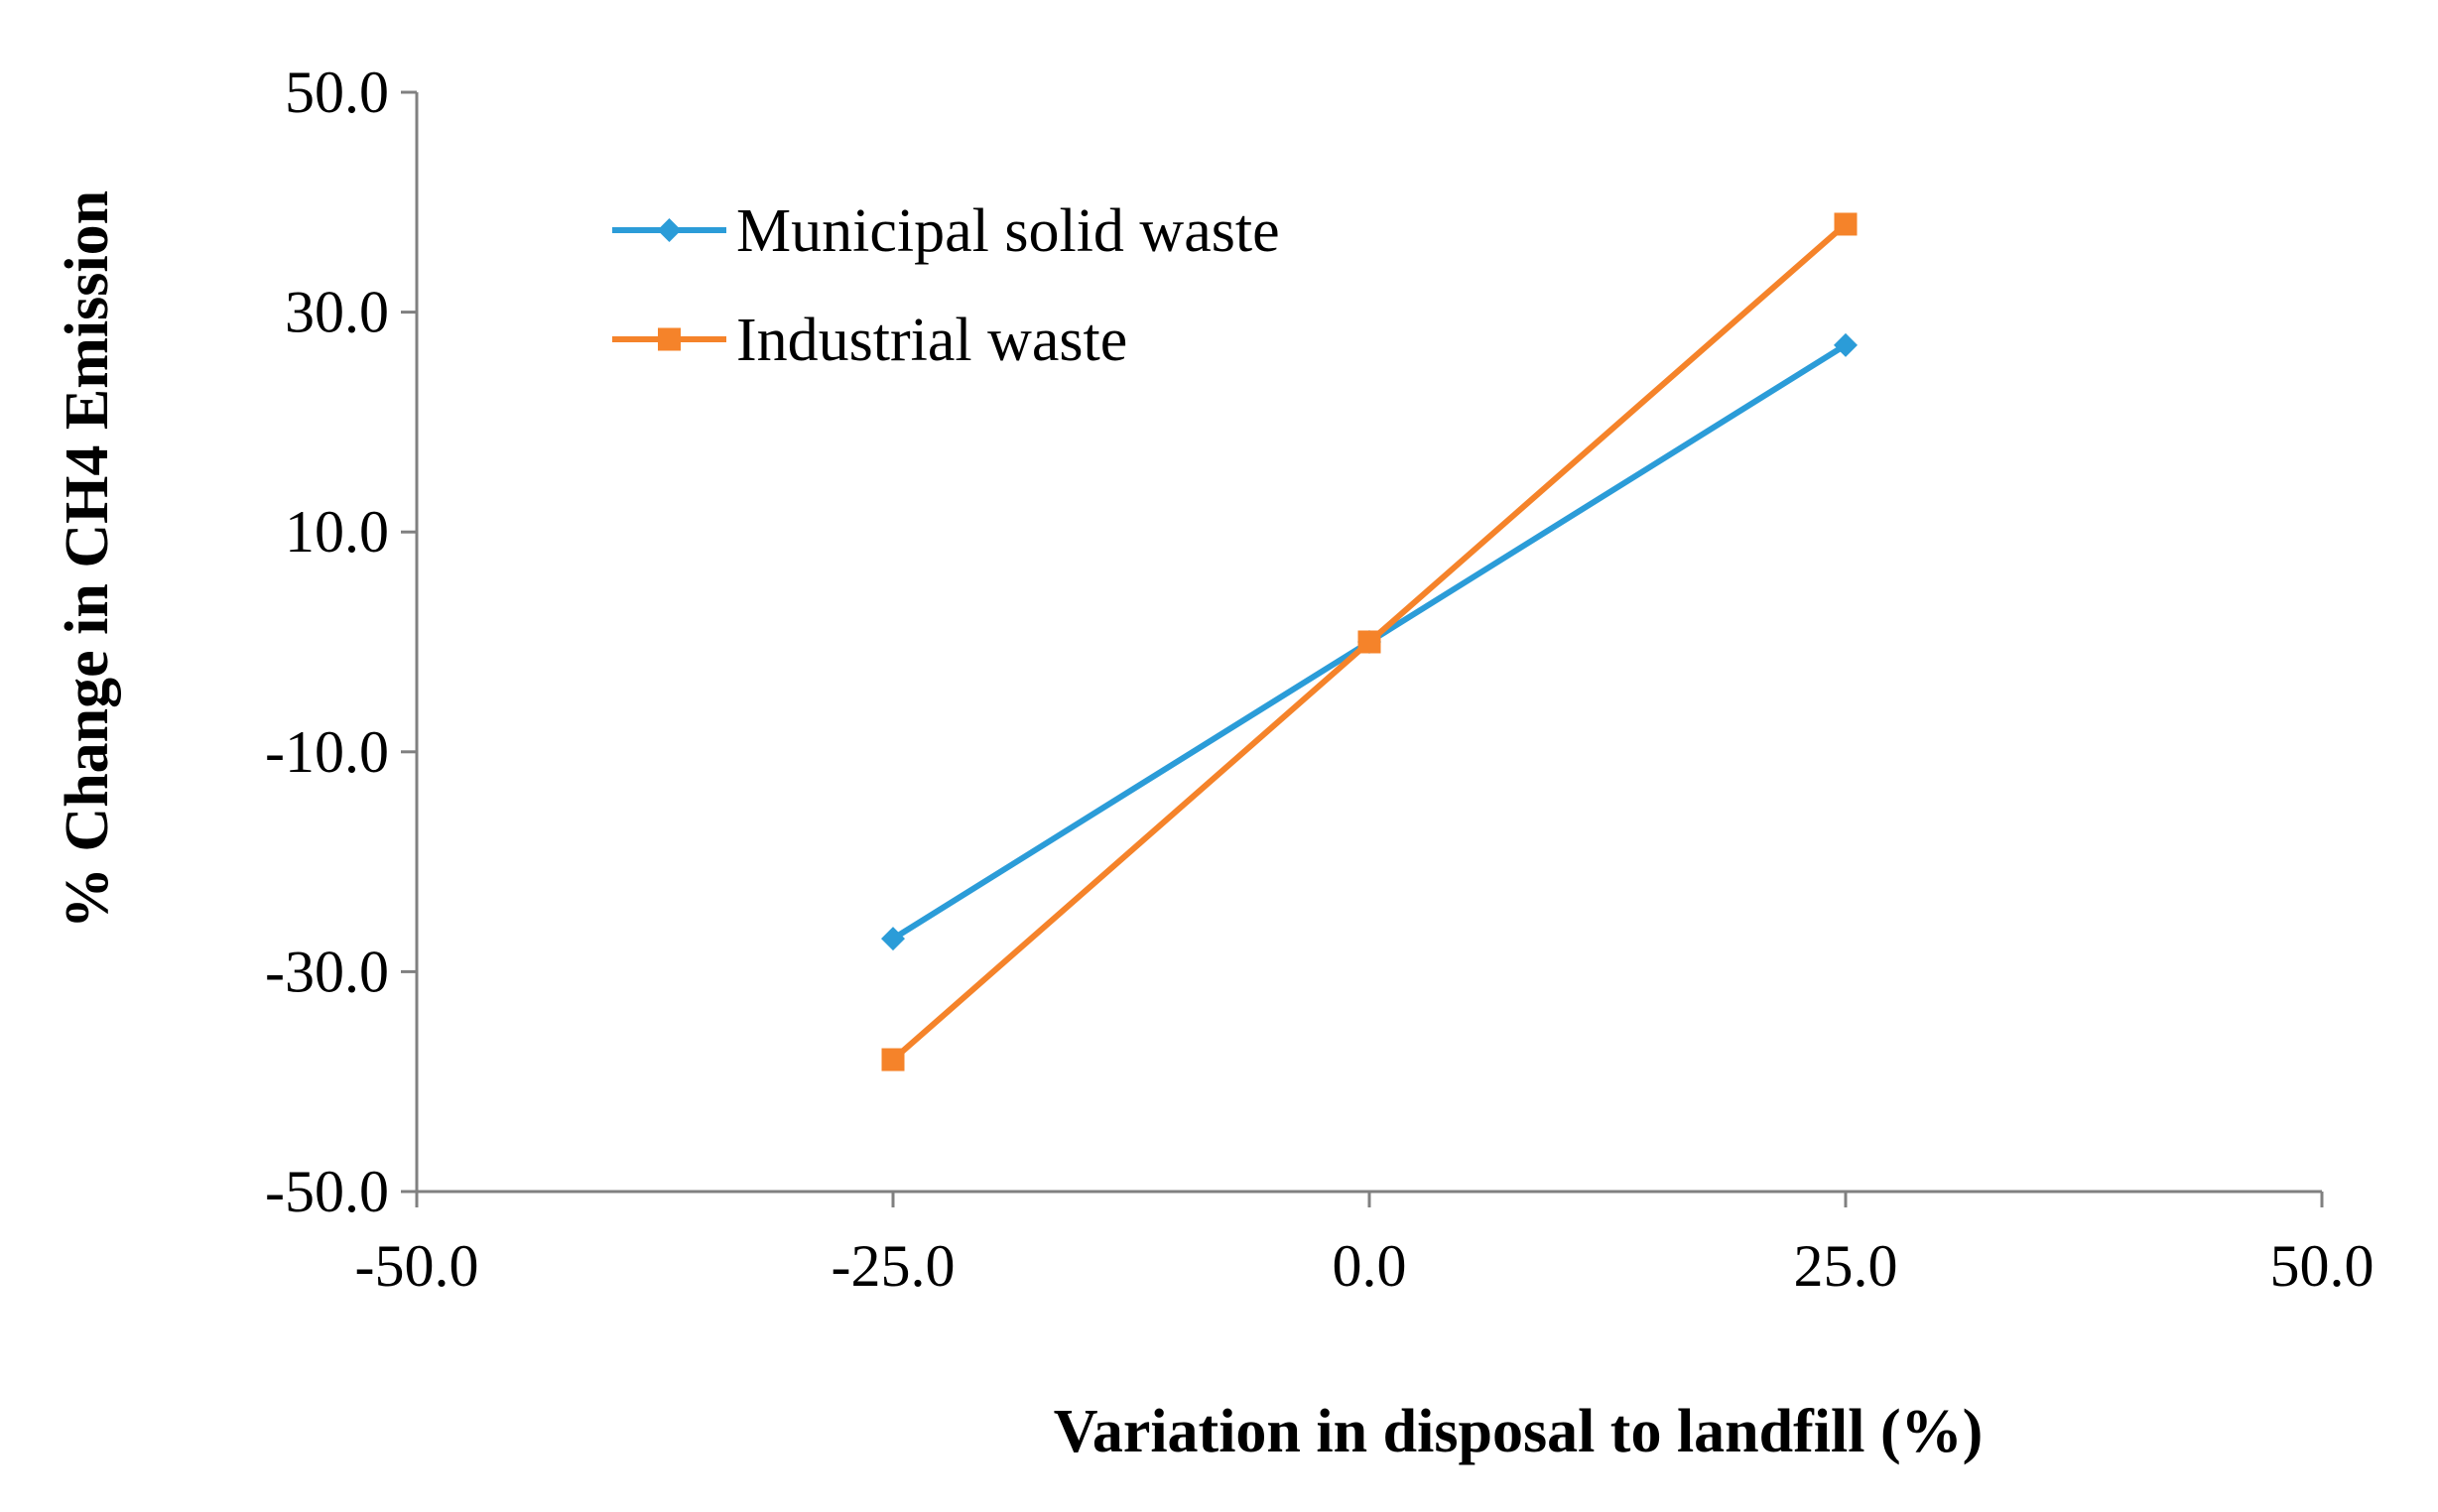 Image resolution: width=2438 pixels, height=1512 pixels. What do you see at coordinates (1519, 1431) in the screenshot?
I see `x-axis-title: Variation in disposal to landfill (%)` at bounding box center [1519, 1431].